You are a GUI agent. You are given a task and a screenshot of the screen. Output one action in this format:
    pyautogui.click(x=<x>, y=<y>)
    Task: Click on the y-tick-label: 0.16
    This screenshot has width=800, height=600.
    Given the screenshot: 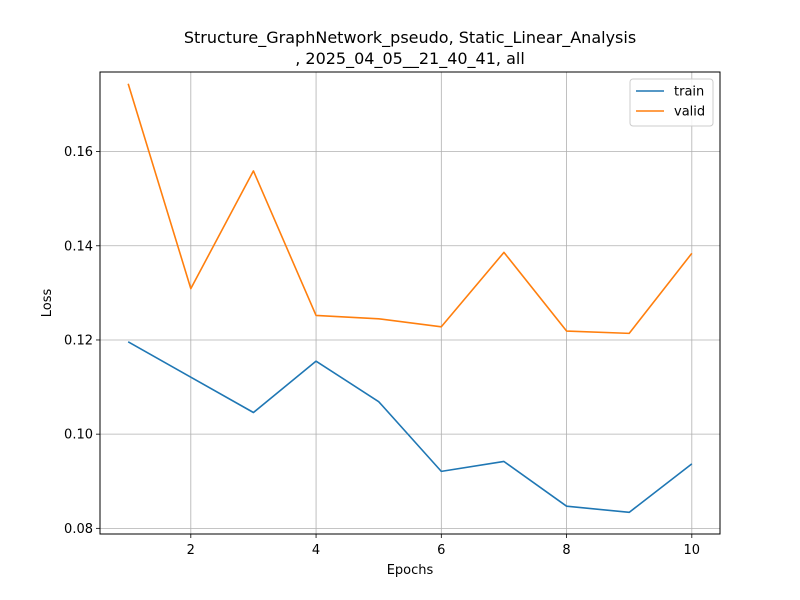 What is the action you would take?
    pyautogui.click(x=78, y=152)
    